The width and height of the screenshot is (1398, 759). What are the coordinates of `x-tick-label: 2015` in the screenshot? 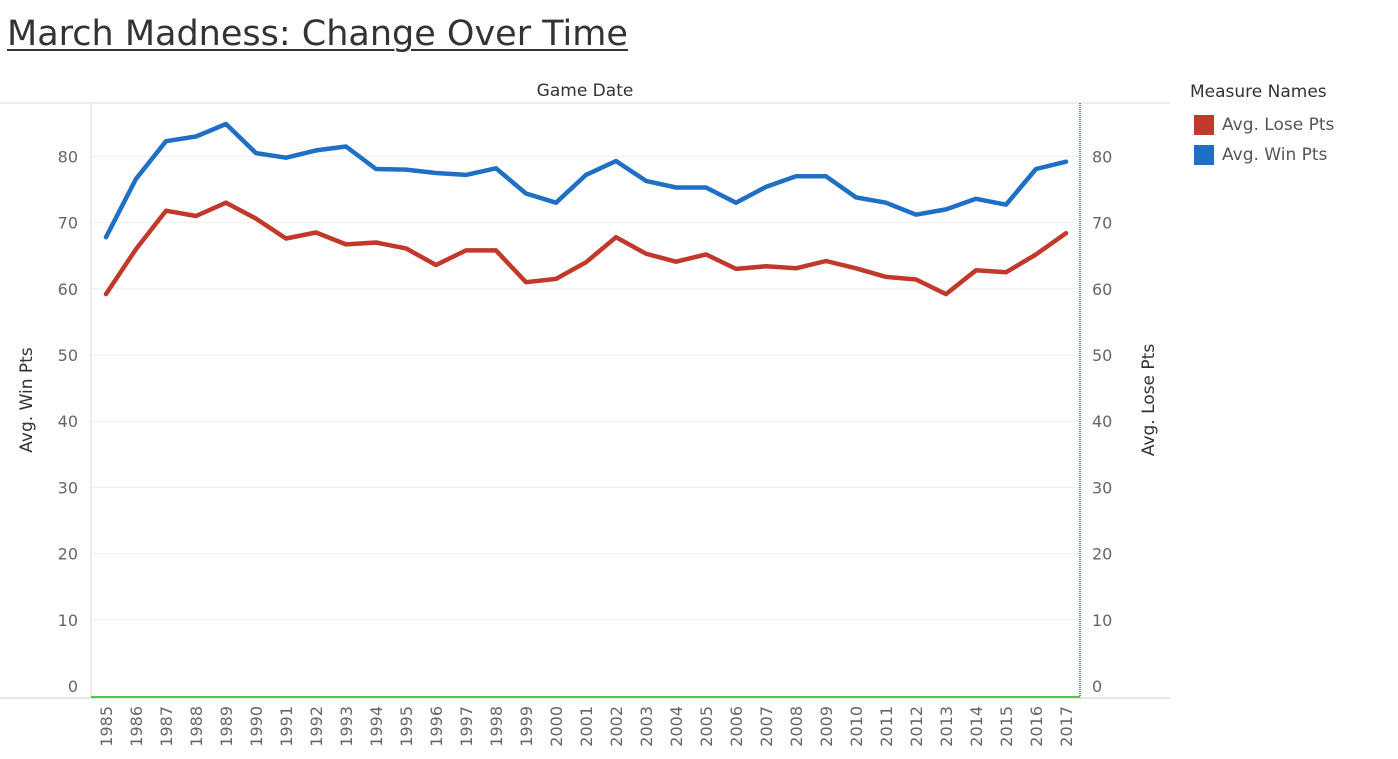 It's located at (1006, 726).